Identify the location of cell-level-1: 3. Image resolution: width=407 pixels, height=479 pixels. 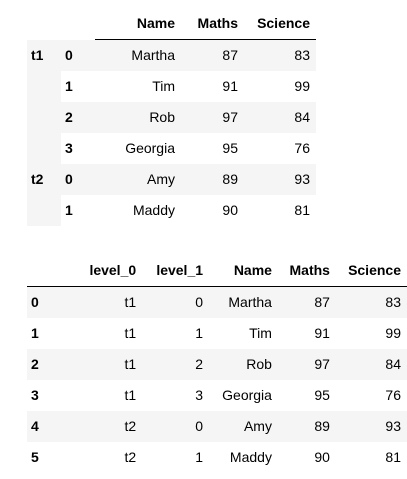
(199, 395).